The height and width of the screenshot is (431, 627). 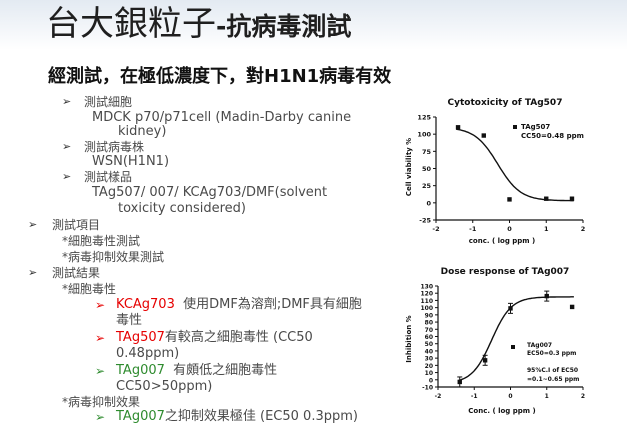 I want to click on y-tick-label: 90, so click(x=429, y=315).